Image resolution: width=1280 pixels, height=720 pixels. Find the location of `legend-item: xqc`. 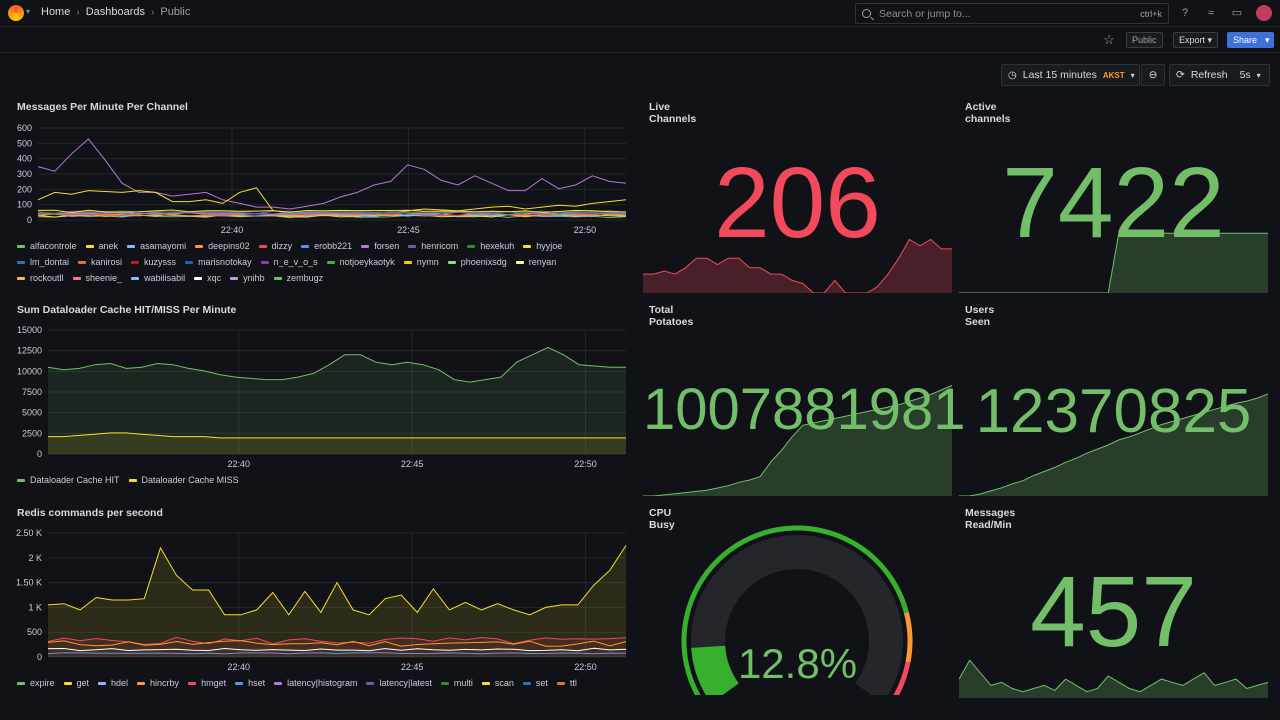

legend-item: xqc is located at coordinates (207, 278).